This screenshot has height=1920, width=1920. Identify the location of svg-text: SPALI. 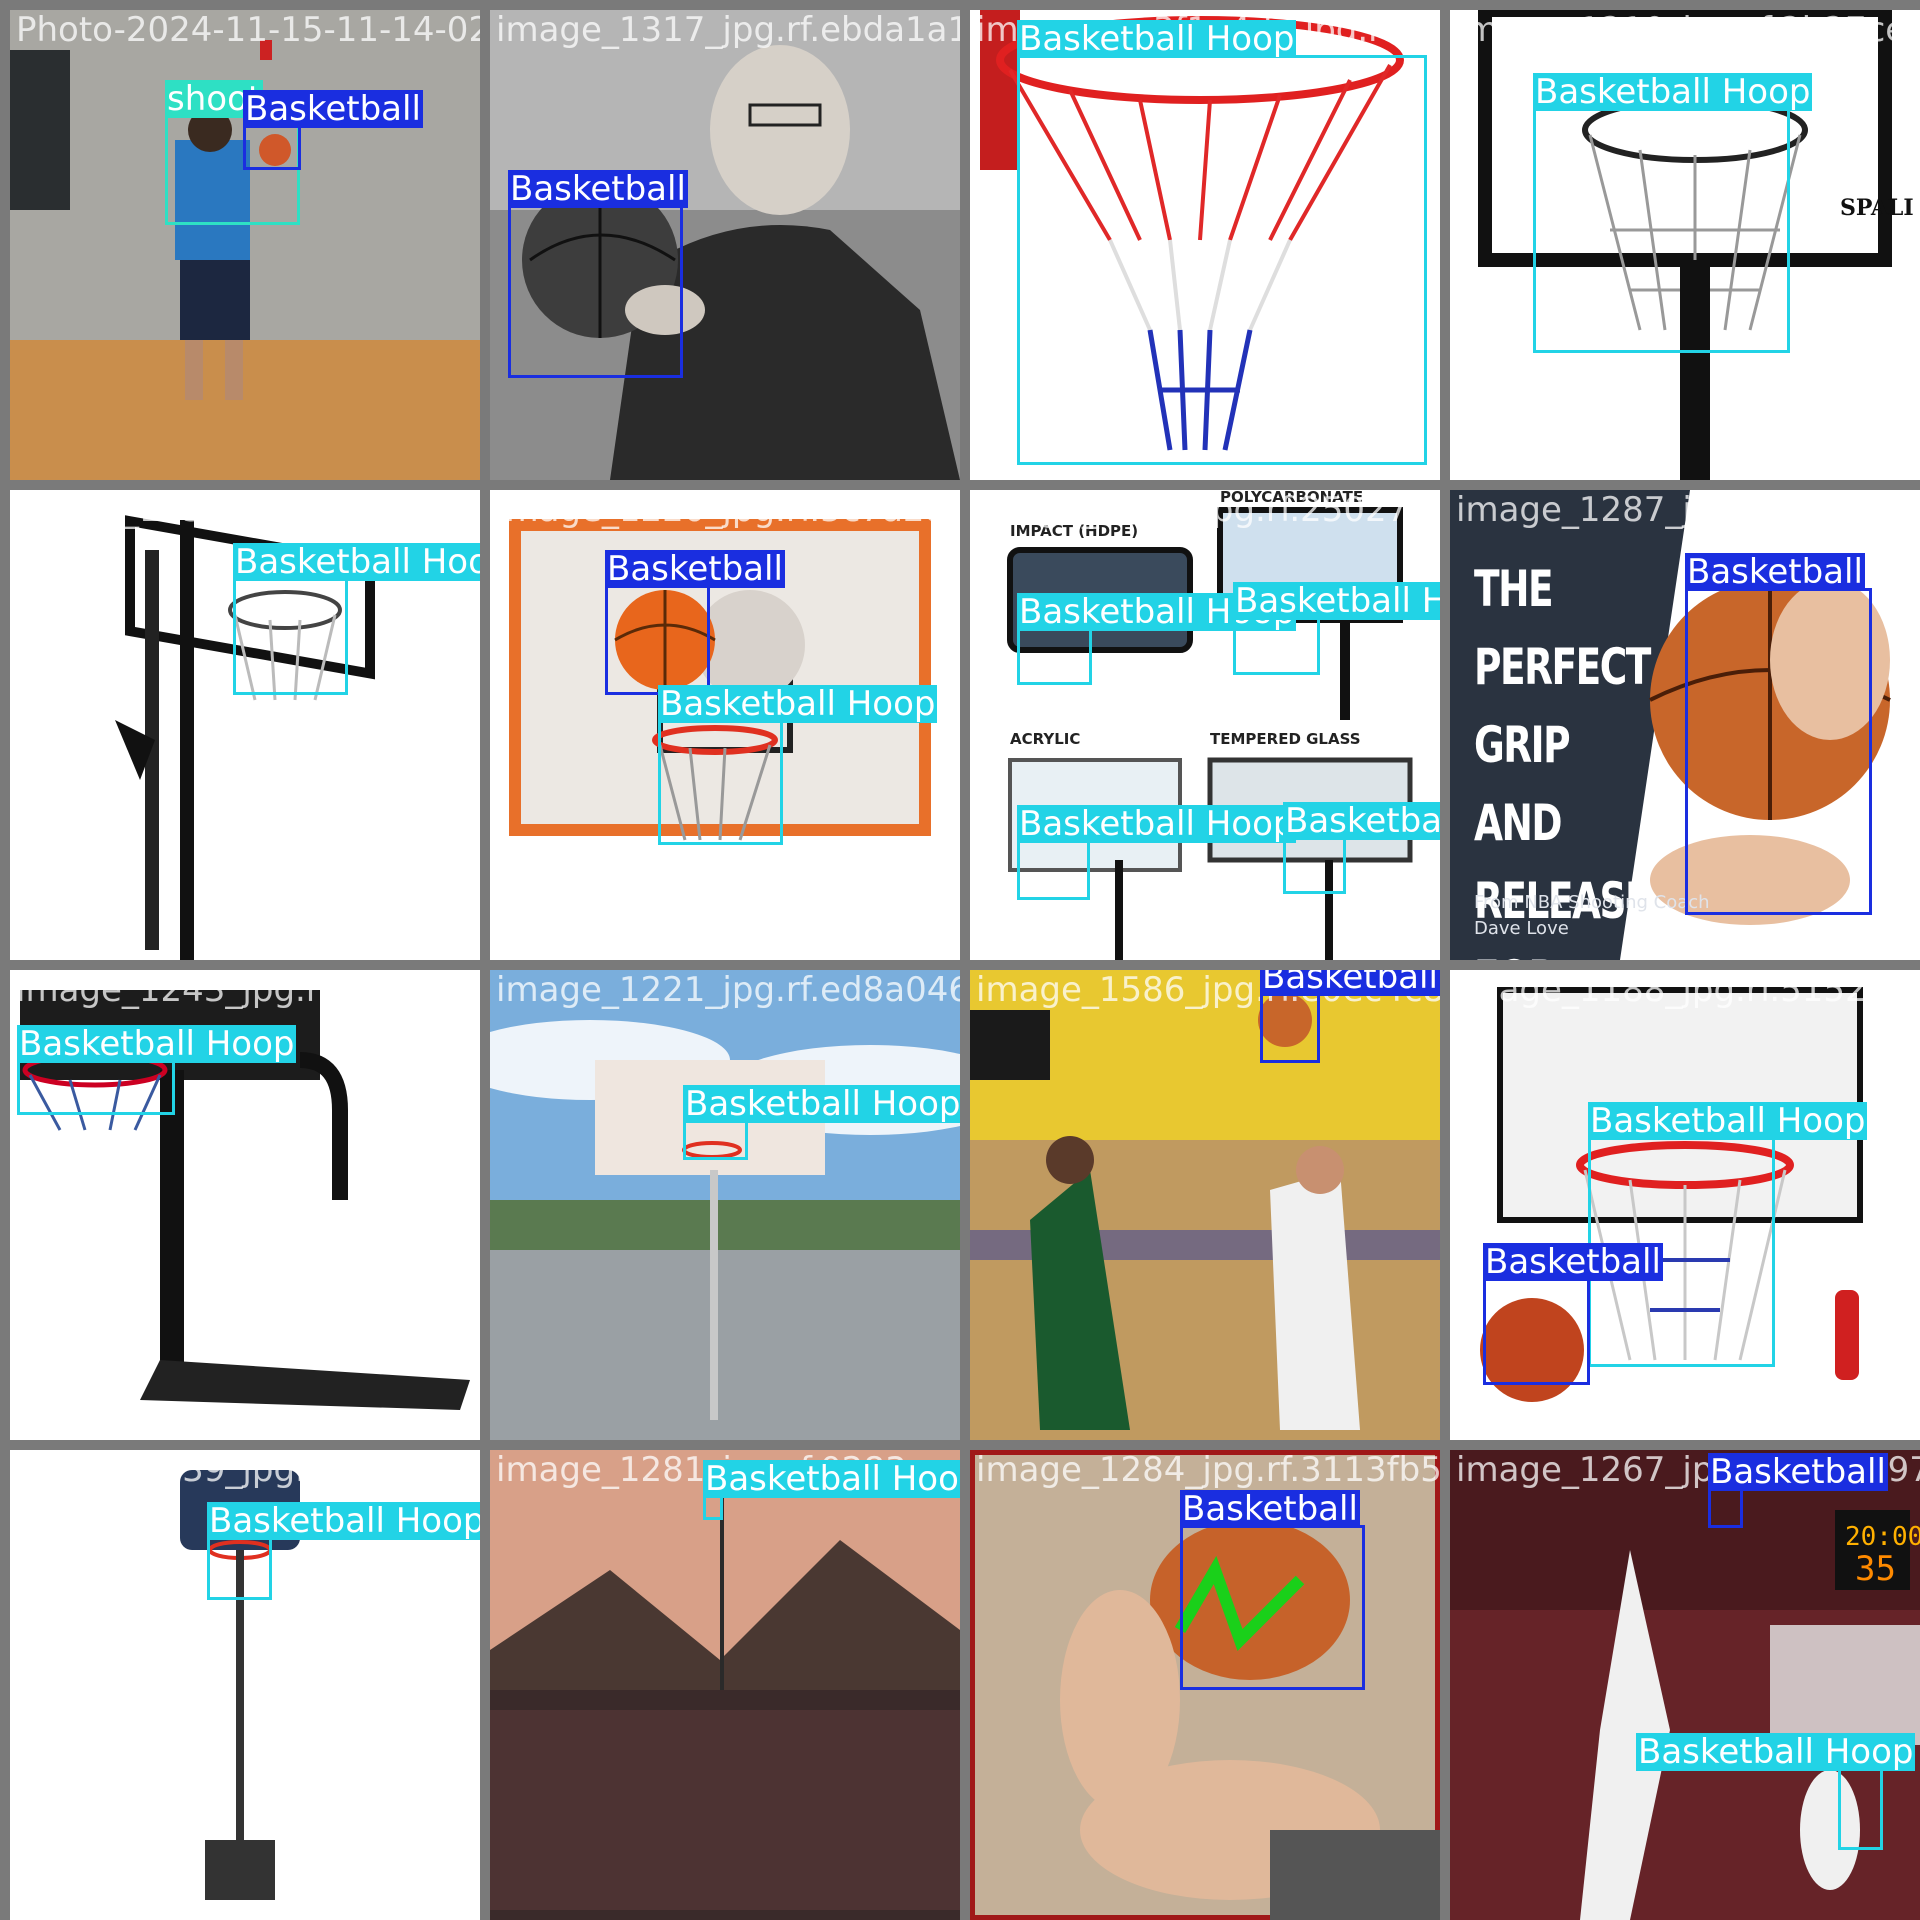
(1877, 208).